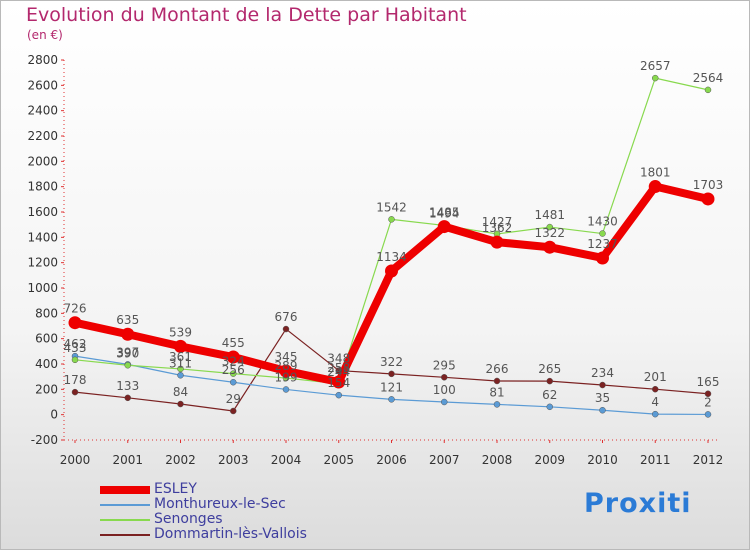  What do you see at coordinates (46, 313) in the screenshot?
I see `y-tick-label: 800` at bounding box center [46, 313].